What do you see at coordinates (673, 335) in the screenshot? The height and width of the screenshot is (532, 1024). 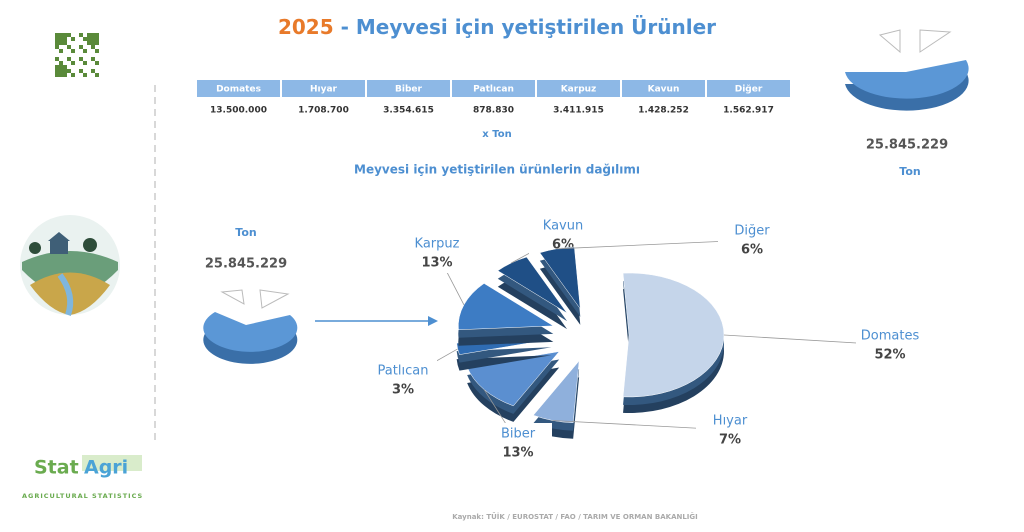 I see `slice` at bounding box center [673, 335].